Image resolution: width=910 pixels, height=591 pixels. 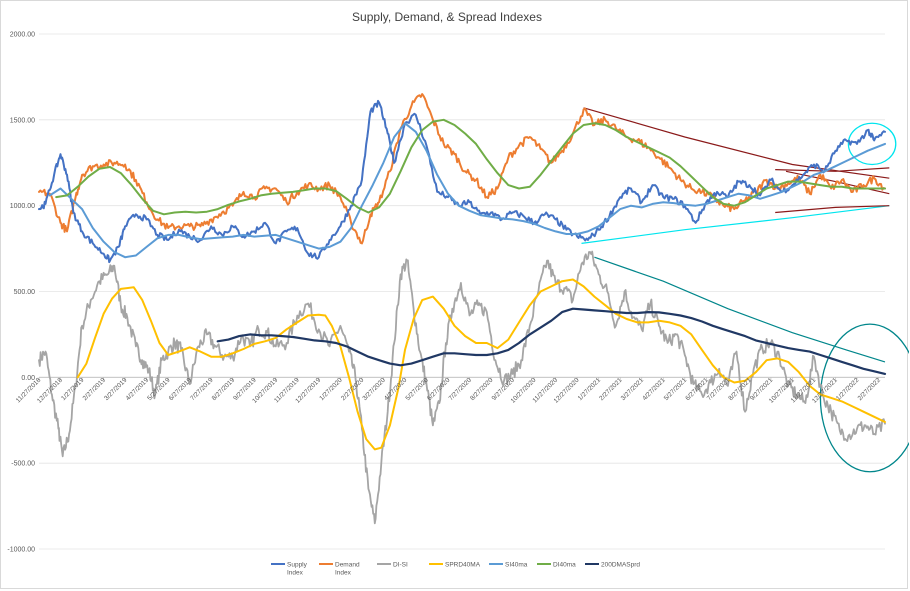 What do you see at coordinates (25, 292) in the screenshot?
I see `y-tick-label: 500.00` at bounding box center [25, 292].